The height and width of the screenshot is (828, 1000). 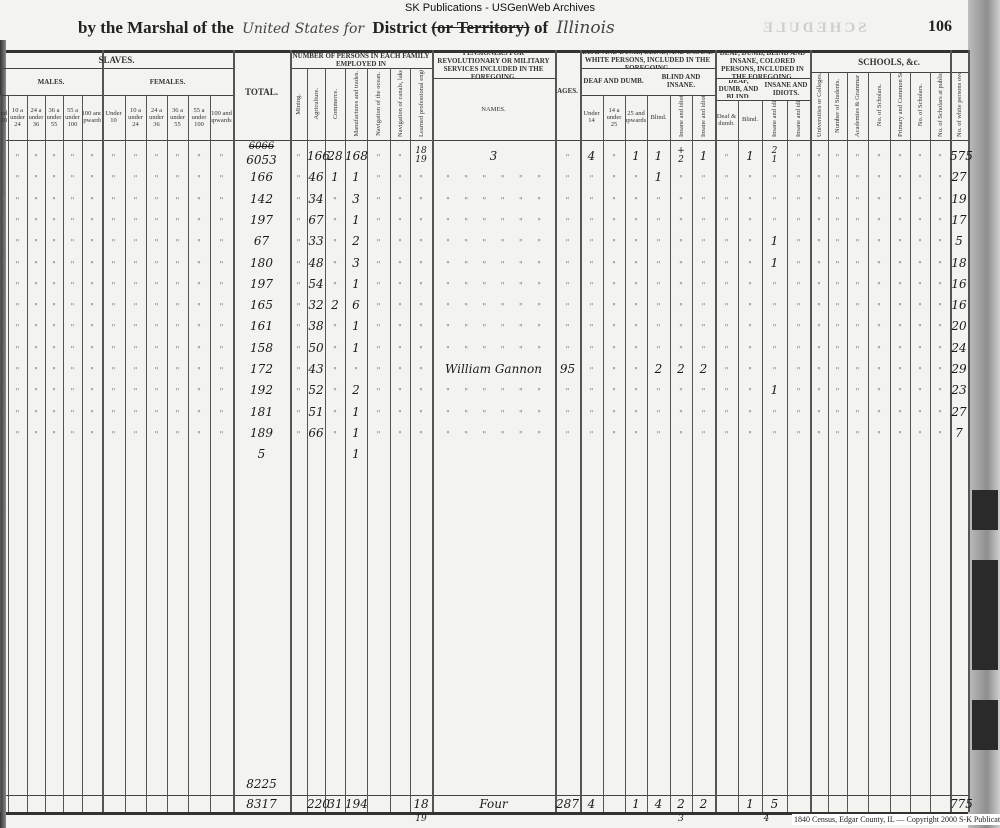 What do you see at coordinates (113, 117) in the screenshot?
I see `column-header-label: Under 10` at bounding box center [113, 117].